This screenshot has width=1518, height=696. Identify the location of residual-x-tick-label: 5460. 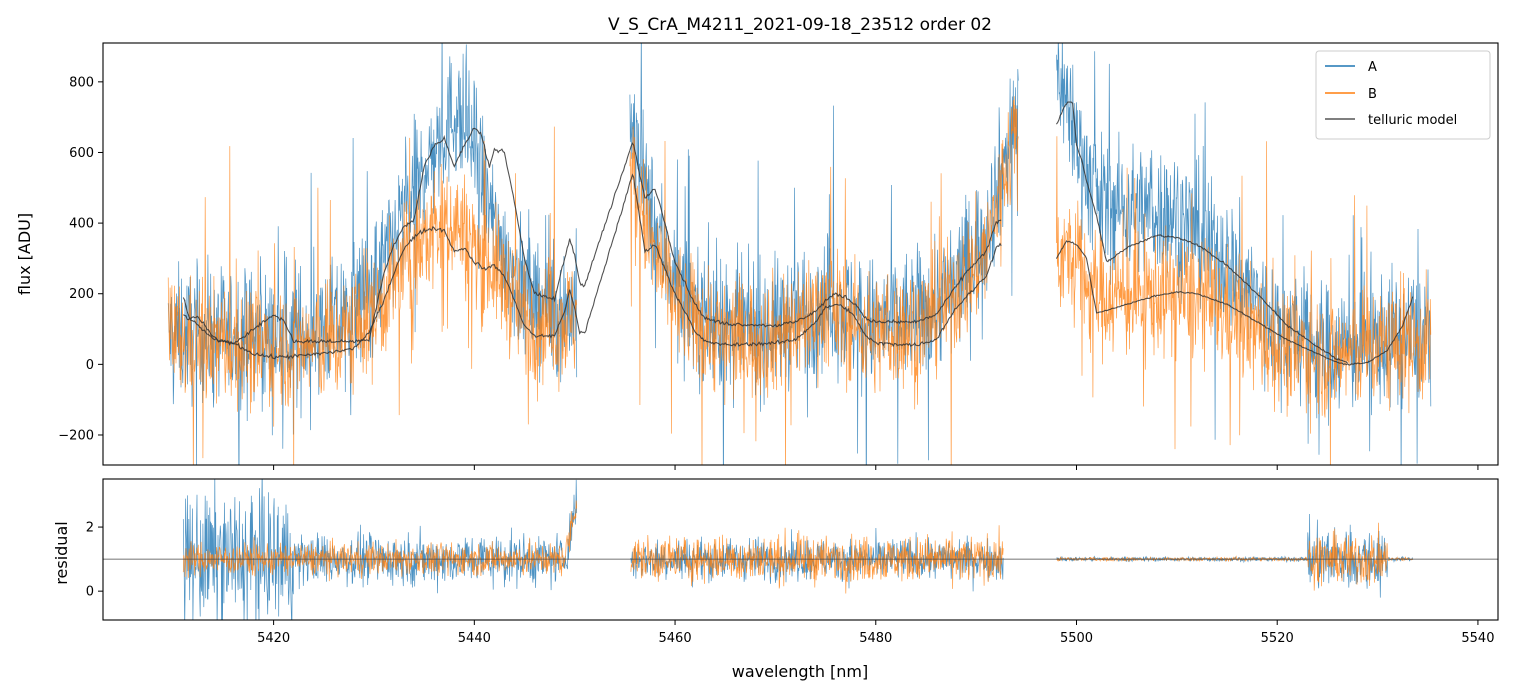
(675, 638).